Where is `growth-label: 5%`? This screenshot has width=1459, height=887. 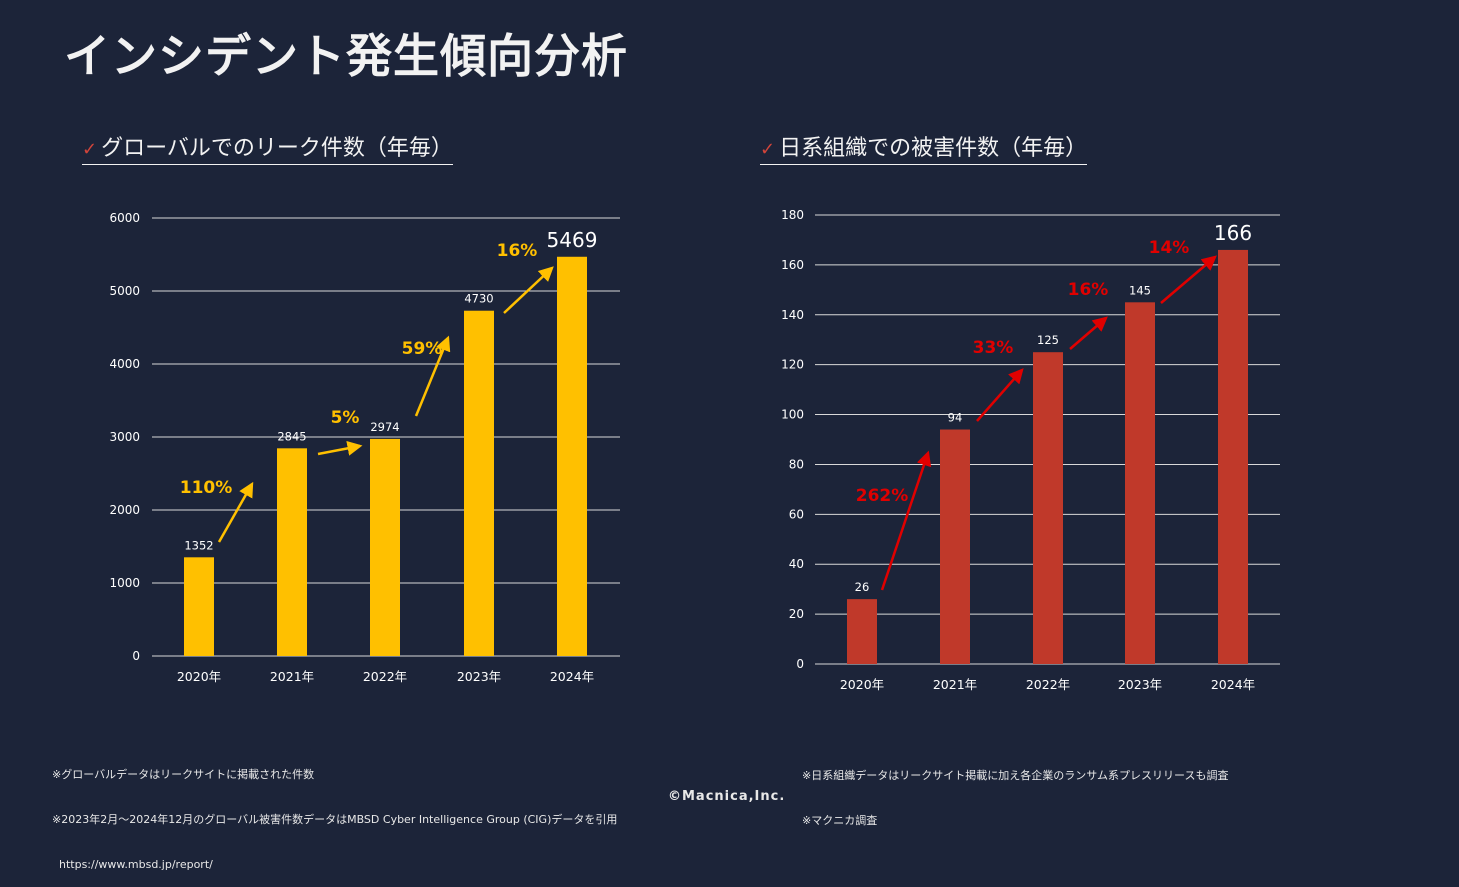
growth-label: 5% is located at coordinates (345, 418).